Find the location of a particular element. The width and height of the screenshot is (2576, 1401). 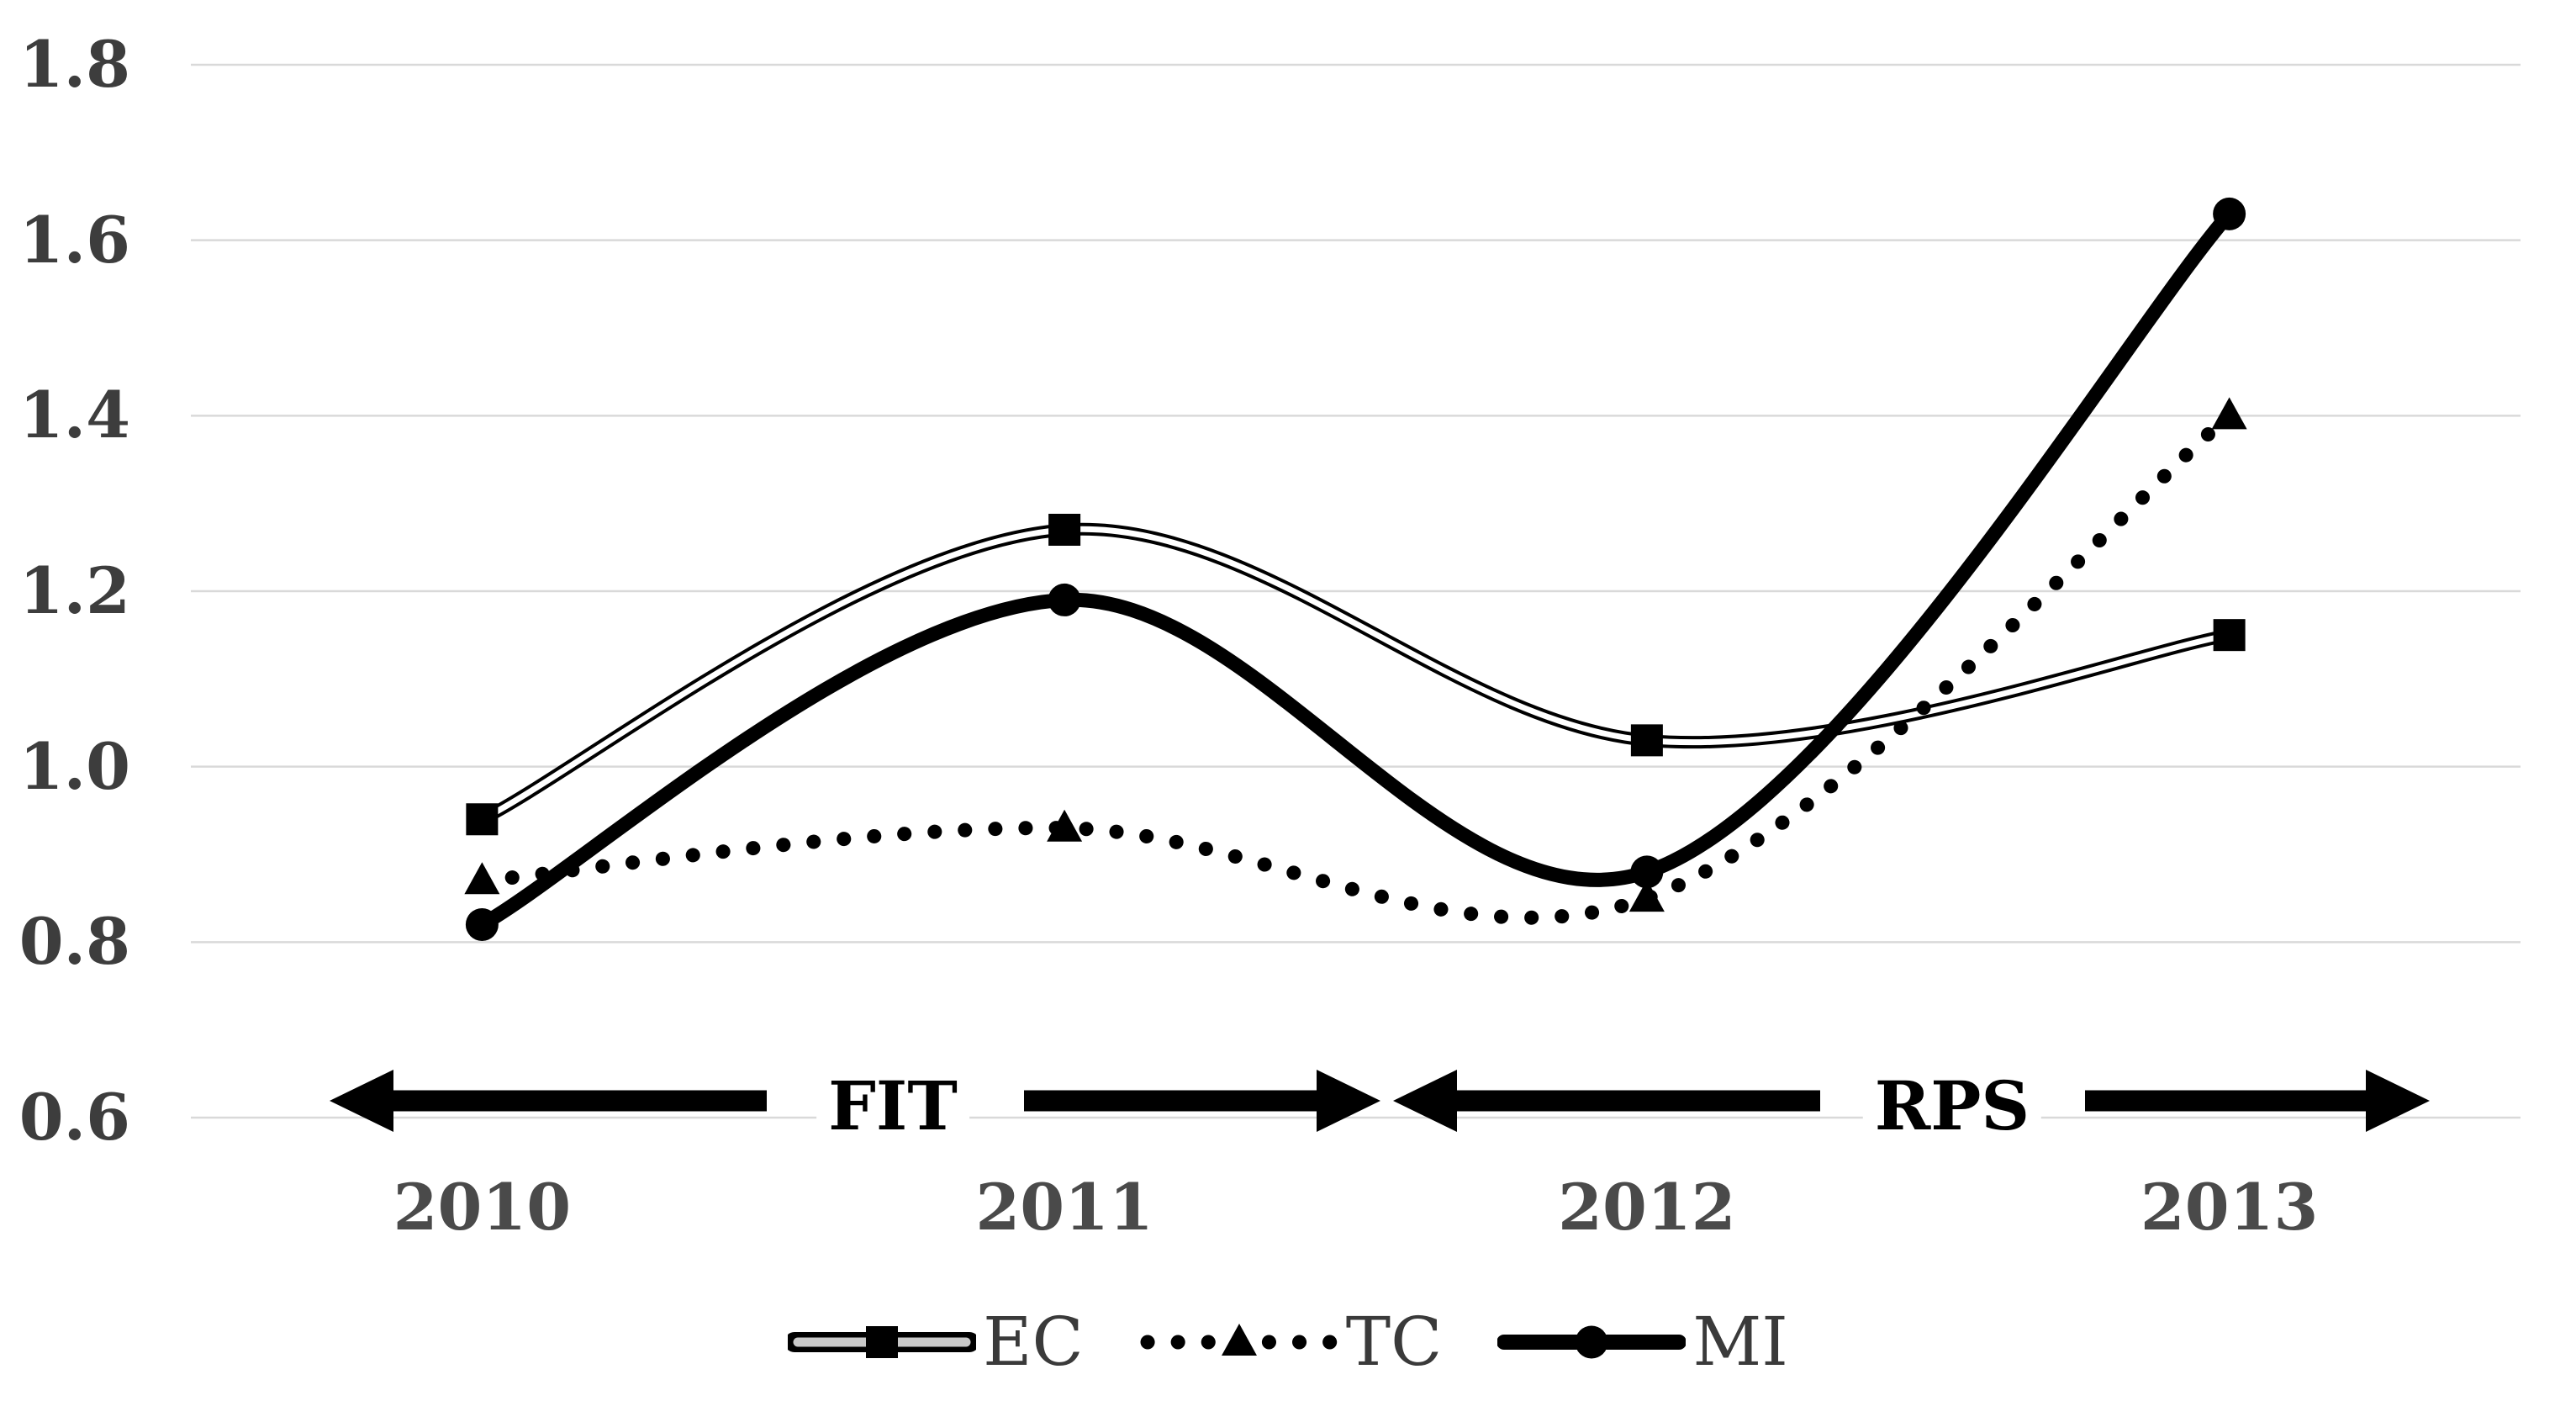

y-axis-tick-label: 1.8 is located at coordinates (74, 64).